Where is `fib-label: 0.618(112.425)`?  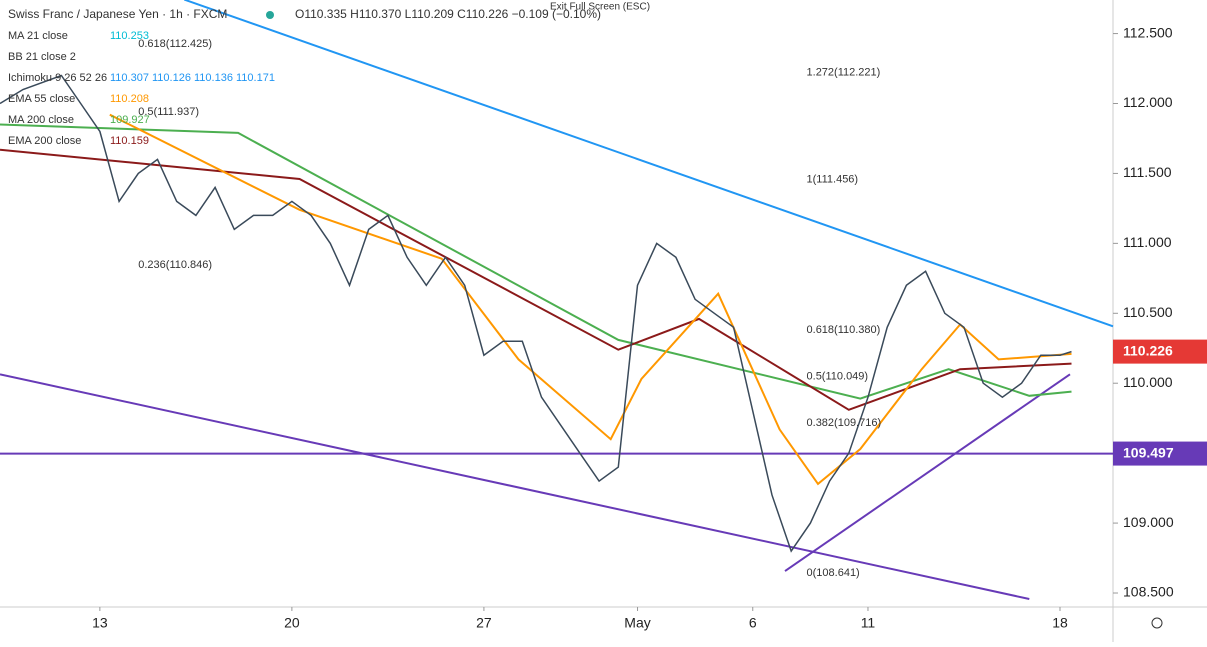 fib-label: 0.618(112.425) is located at coordinates (175, 44).